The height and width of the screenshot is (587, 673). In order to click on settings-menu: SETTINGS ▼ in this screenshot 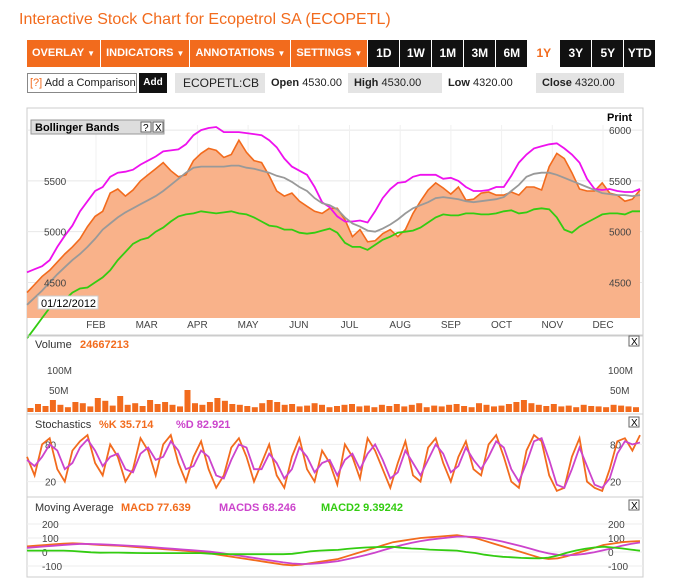, I will do `click(330, 53)`.